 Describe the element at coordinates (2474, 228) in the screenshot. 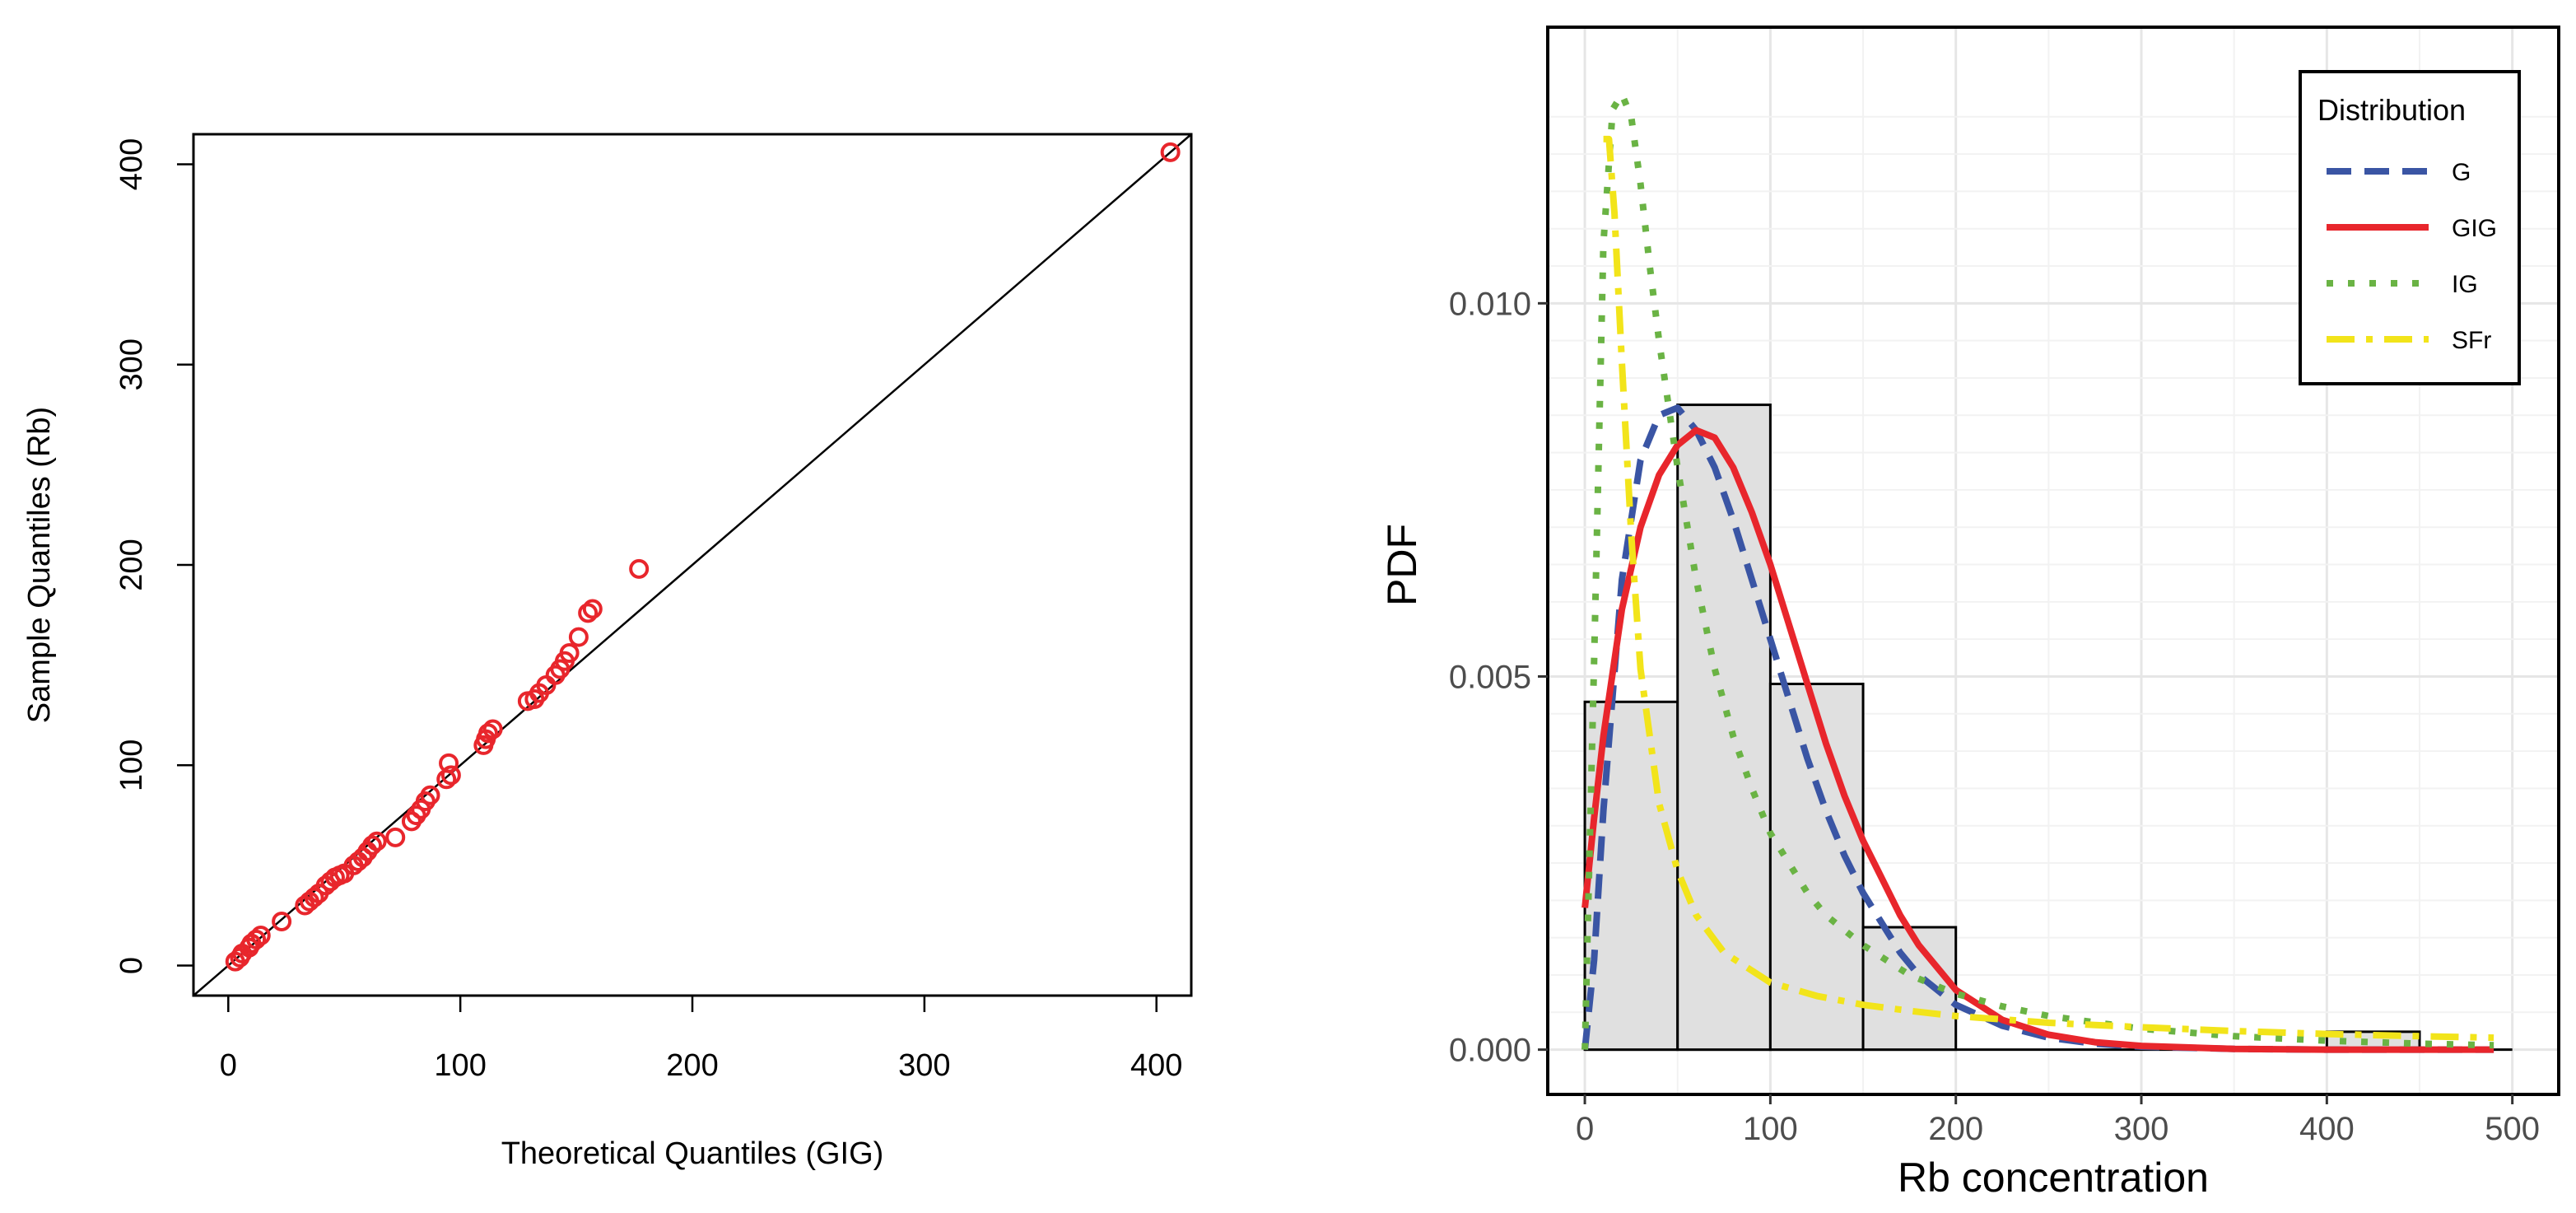

I see `legend-label-gig: GIG` at that location.